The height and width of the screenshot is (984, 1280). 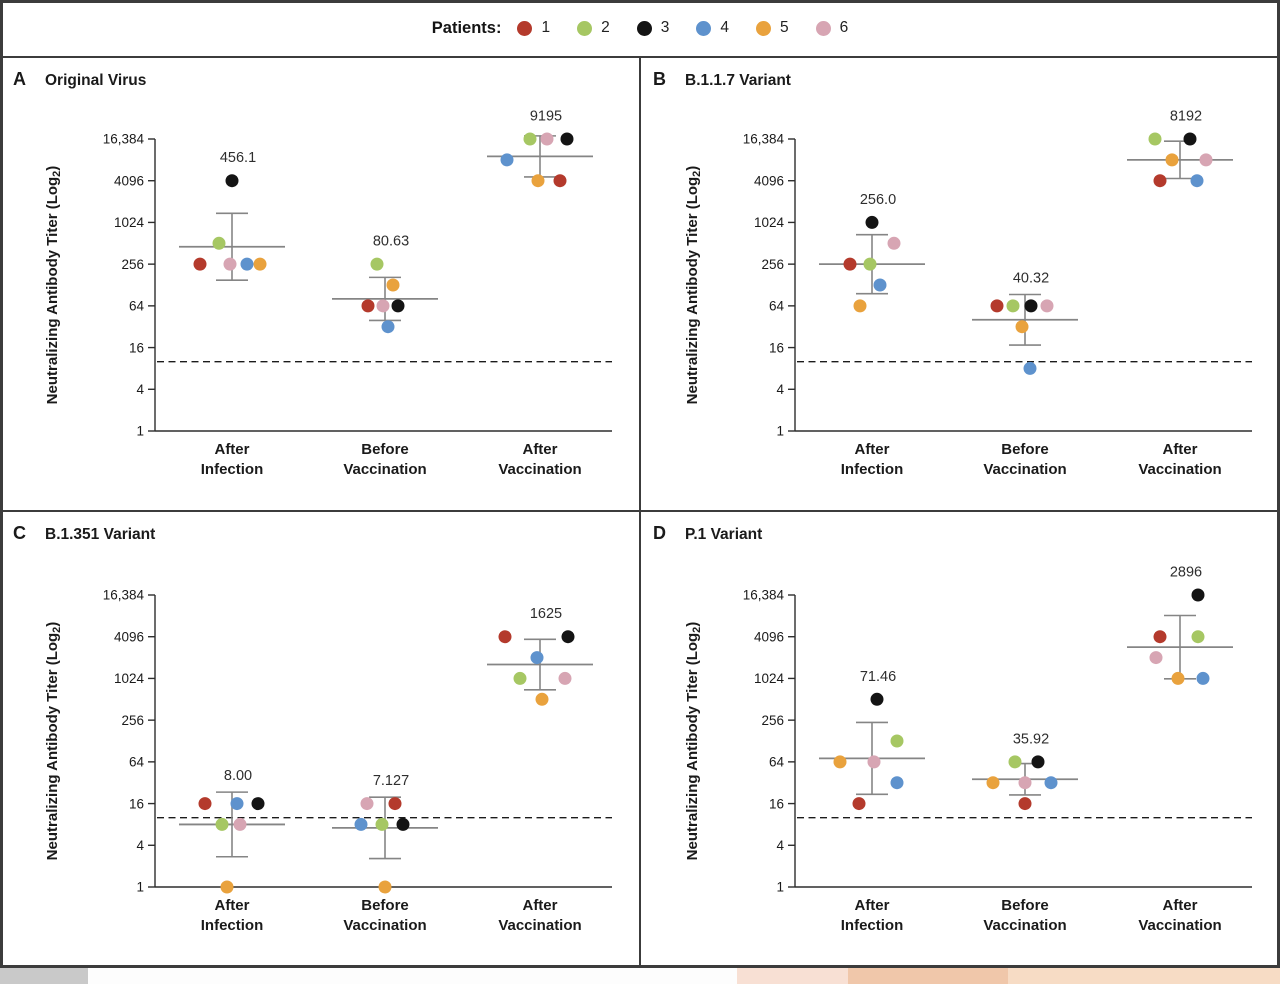 I want to click on legend-item-patient-3: 3, so click(x=653, y=28).